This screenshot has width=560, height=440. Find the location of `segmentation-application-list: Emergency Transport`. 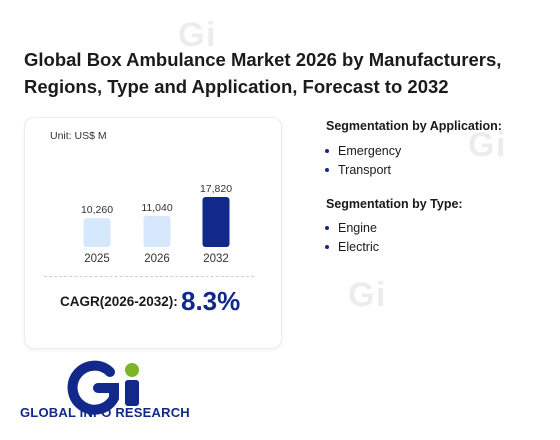

segmentation-application-list: Emergency Transport is located at coordinates (361, 161).